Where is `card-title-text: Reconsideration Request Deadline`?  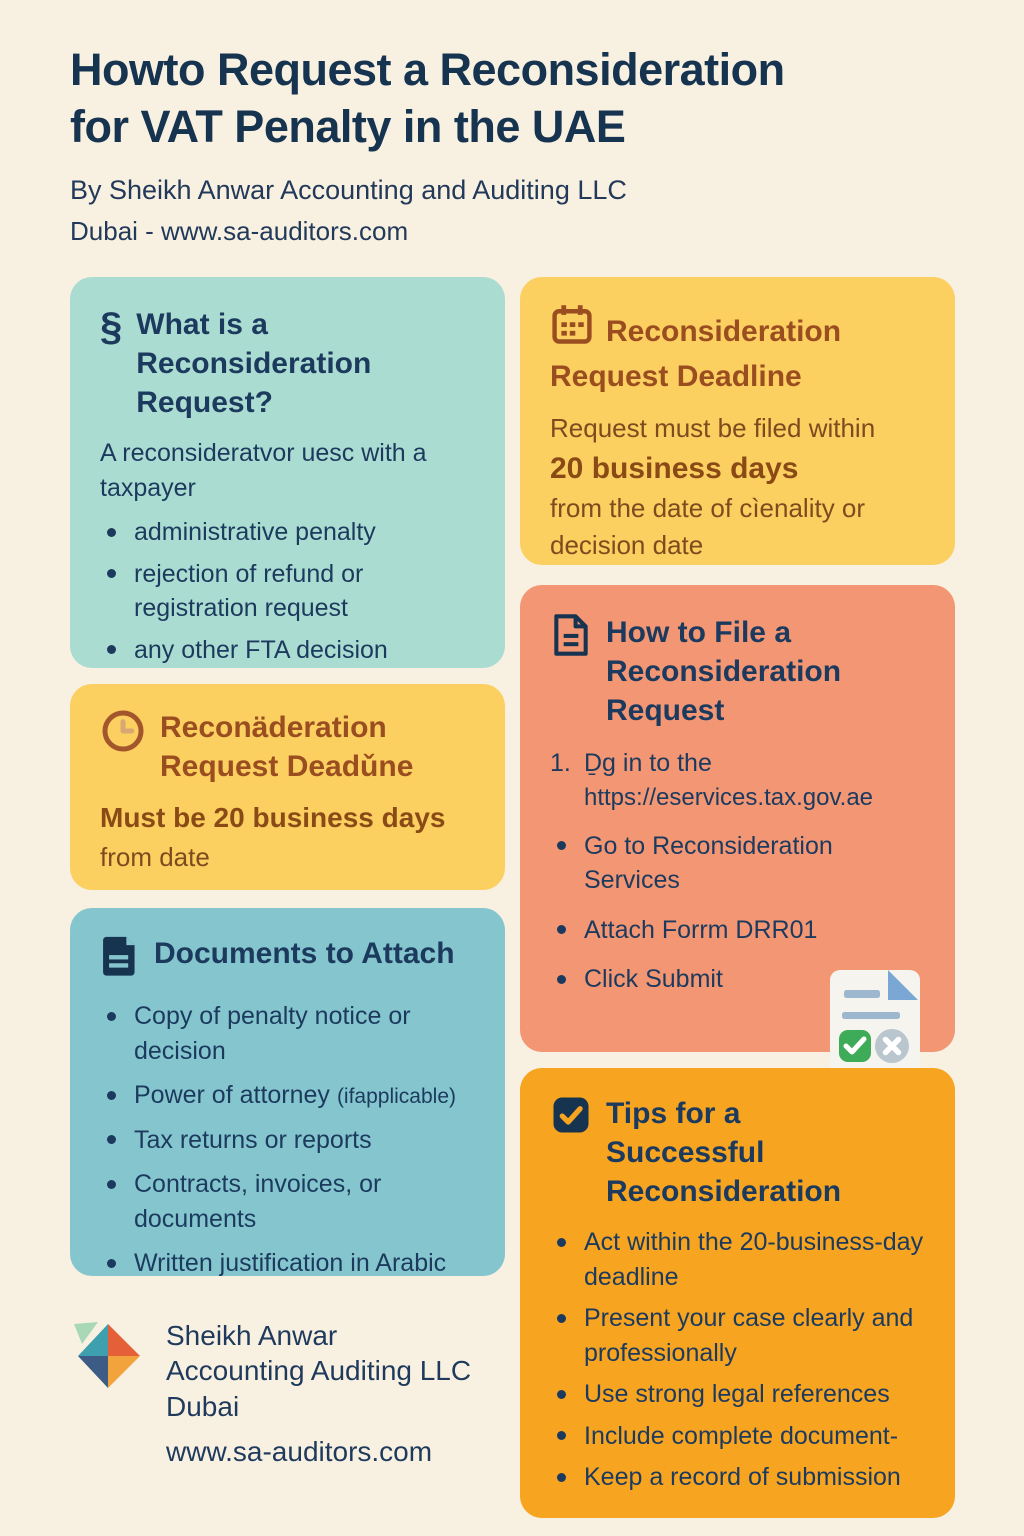
card-title-text: Reconsideration Request Deadline is located at coordinates (696, 354).